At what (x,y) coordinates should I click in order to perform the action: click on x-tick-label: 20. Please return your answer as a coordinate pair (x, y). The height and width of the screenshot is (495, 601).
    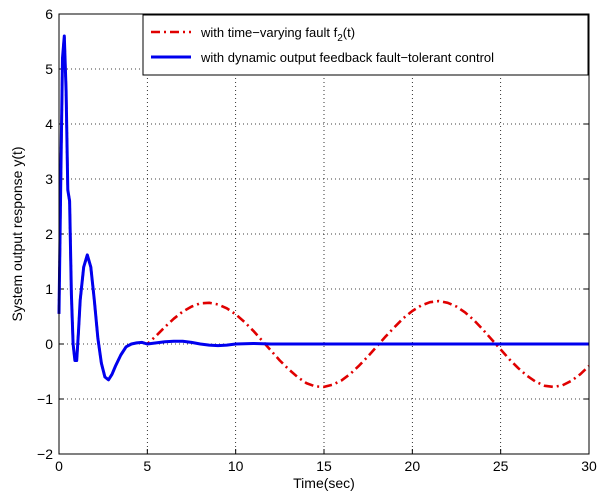
    Looking at the image, I should click on (413, 466).